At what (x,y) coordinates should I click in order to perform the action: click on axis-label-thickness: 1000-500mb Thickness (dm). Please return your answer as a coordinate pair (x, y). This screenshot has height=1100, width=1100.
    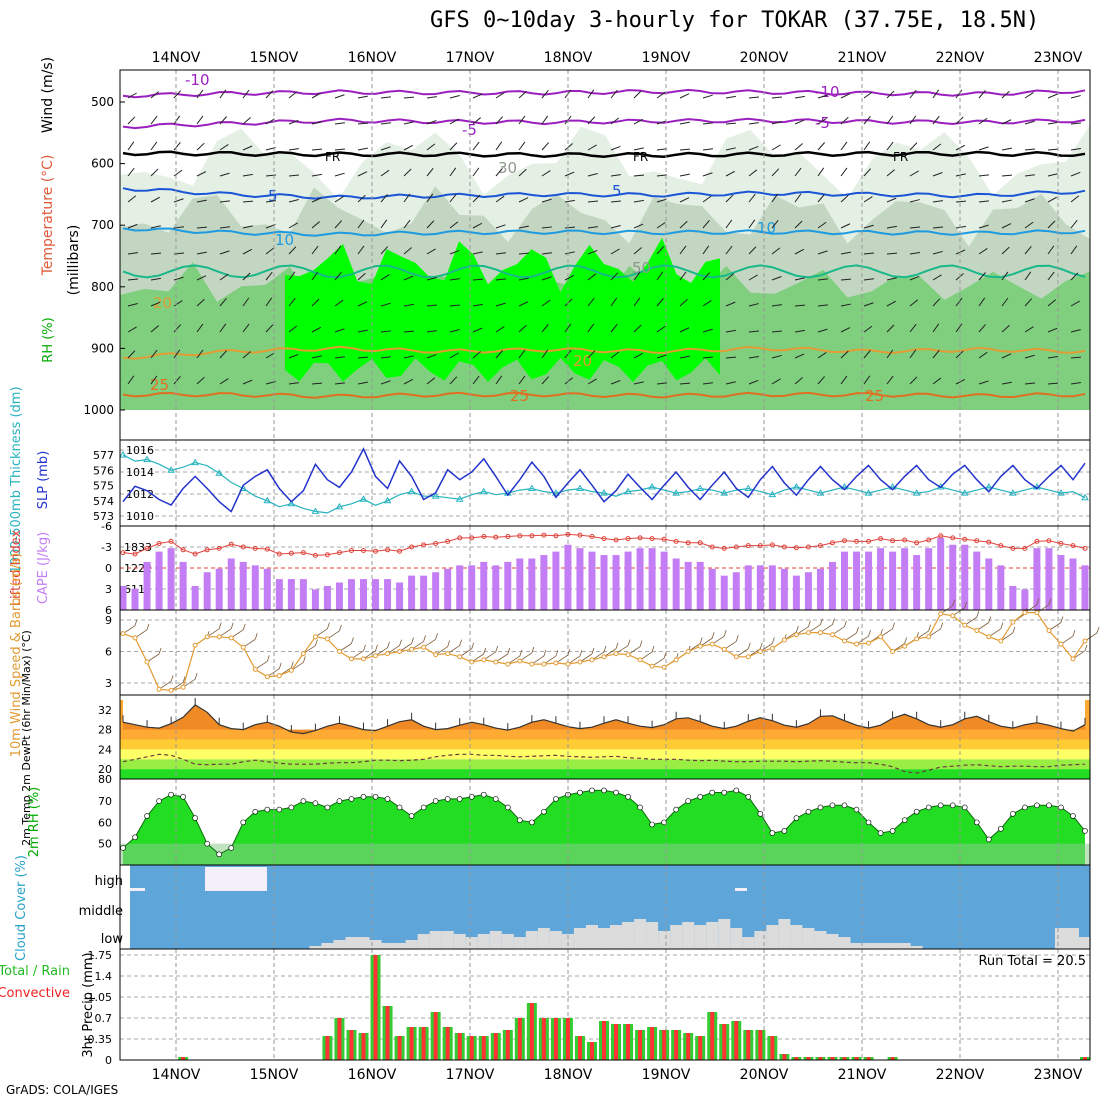
    Looking at the image, I should click on (16, 479).